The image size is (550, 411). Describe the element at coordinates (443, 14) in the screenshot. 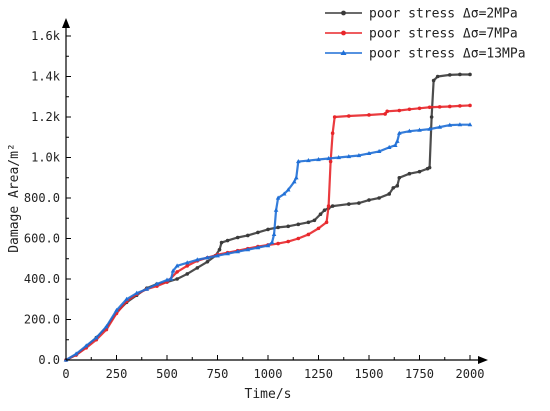

I see `legend-label: poor stress Δσ=2MPa` at that location.